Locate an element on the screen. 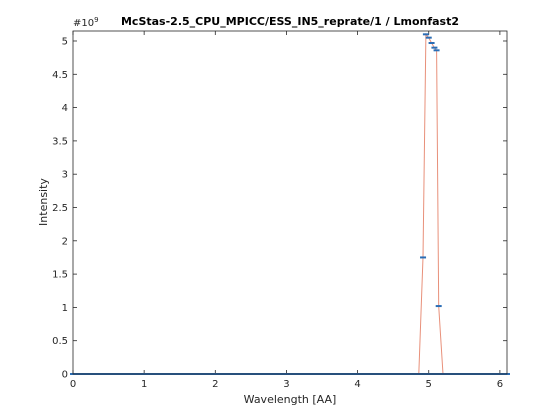 The image size is (560, 420). y-tick-label: 4.5 is located at coordinates (60, 75).